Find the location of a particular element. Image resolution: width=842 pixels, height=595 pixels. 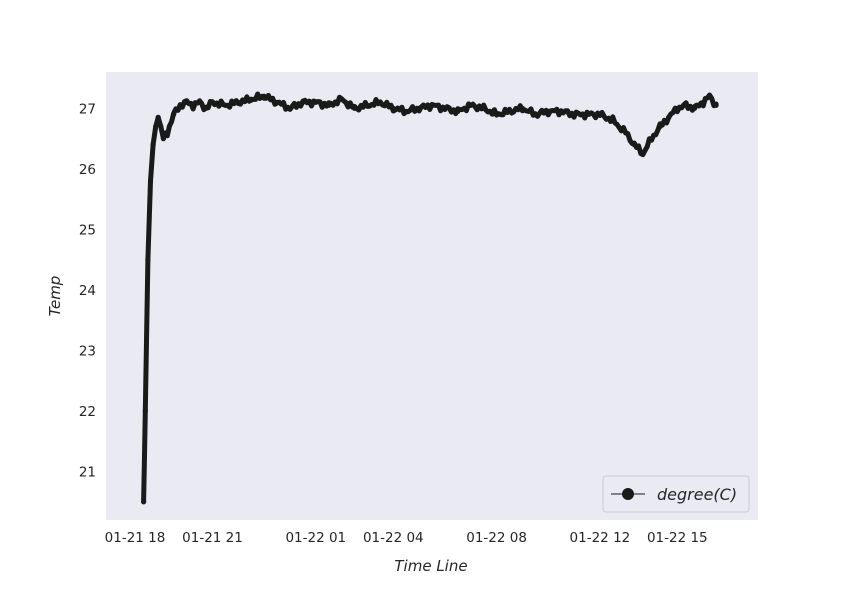

x-tick-label: 01-22 04 is located at coordinates (393, 538).